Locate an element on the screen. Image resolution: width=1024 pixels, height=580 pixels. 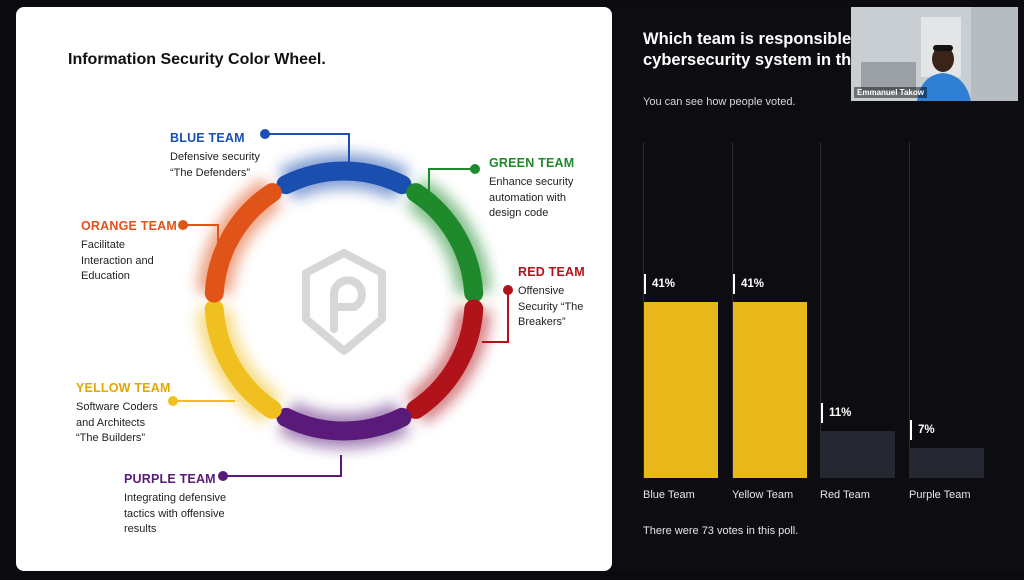
participant-video-feed is located at coordinates (934, 54).